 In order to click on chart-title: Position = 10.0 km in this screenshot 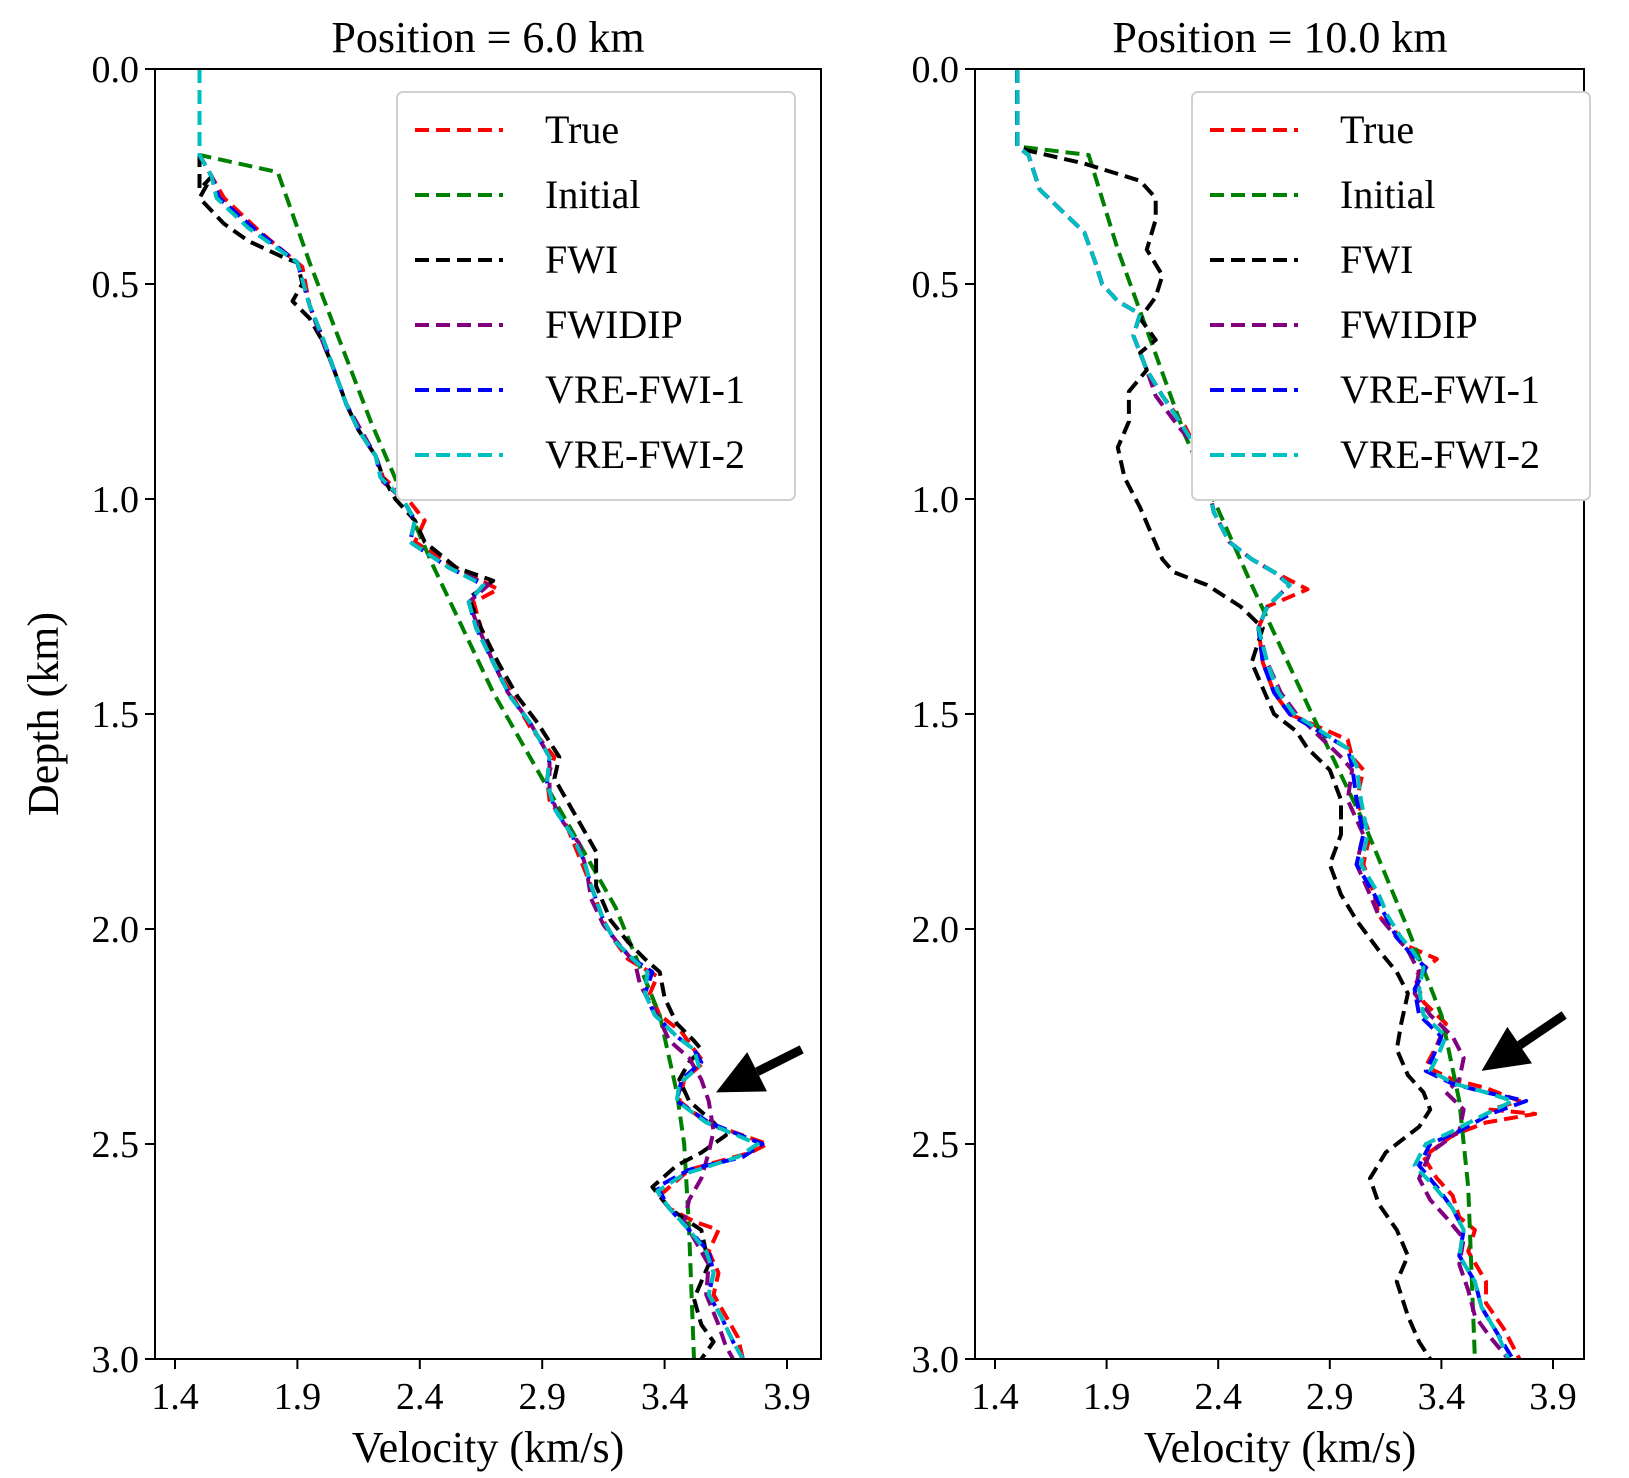, I will do `click(1279, 37)`.